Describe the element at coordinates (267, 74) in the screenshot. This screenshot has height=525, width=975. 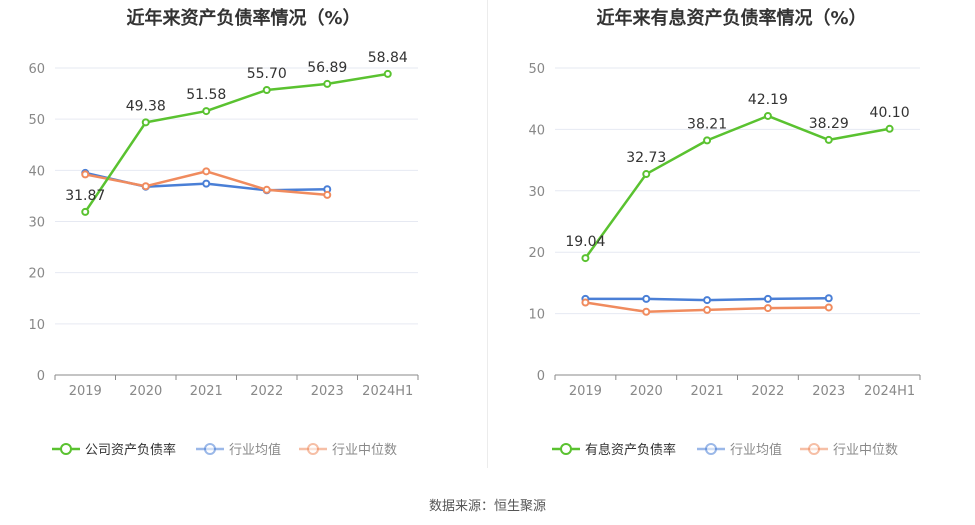
I see `data-label: 55.70` at that location.